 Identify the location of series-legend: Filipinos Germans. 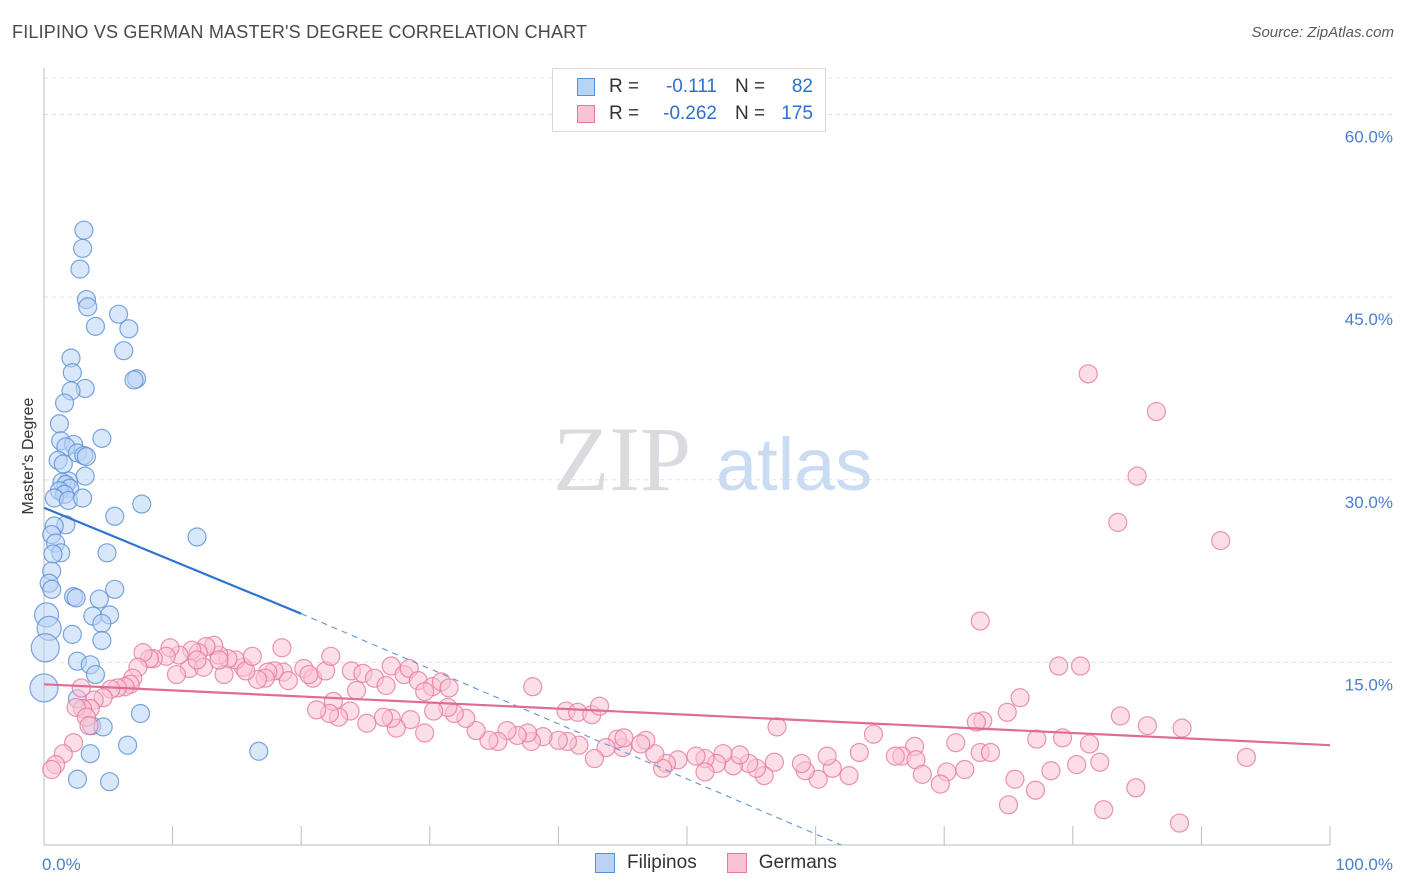
(731, 863).